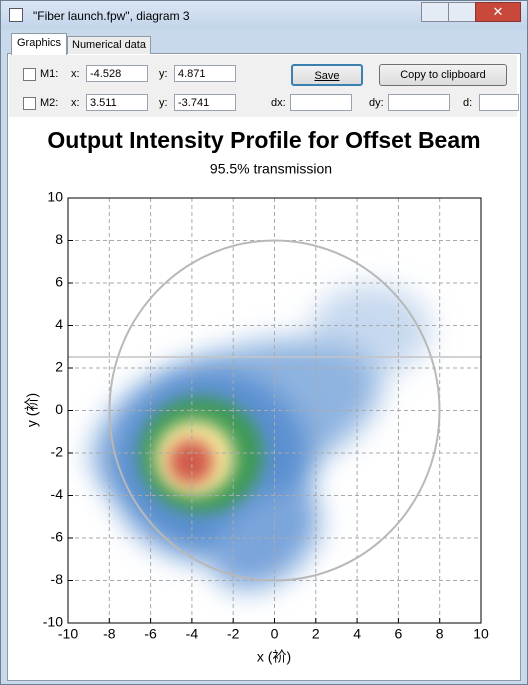 The width and height of the screenshot is (528, 685). What do you see at coordinates (39, 44) in the screenshot?
I see `tab: Graphics` at bounding box center [39, 44].